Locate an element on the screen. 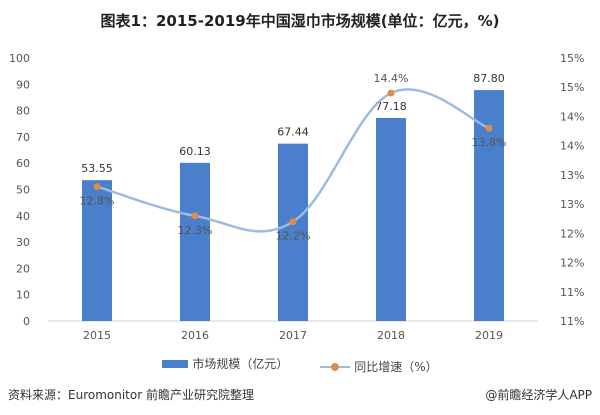  line-data-label: 12.2% is located at coordinates (293, 236).